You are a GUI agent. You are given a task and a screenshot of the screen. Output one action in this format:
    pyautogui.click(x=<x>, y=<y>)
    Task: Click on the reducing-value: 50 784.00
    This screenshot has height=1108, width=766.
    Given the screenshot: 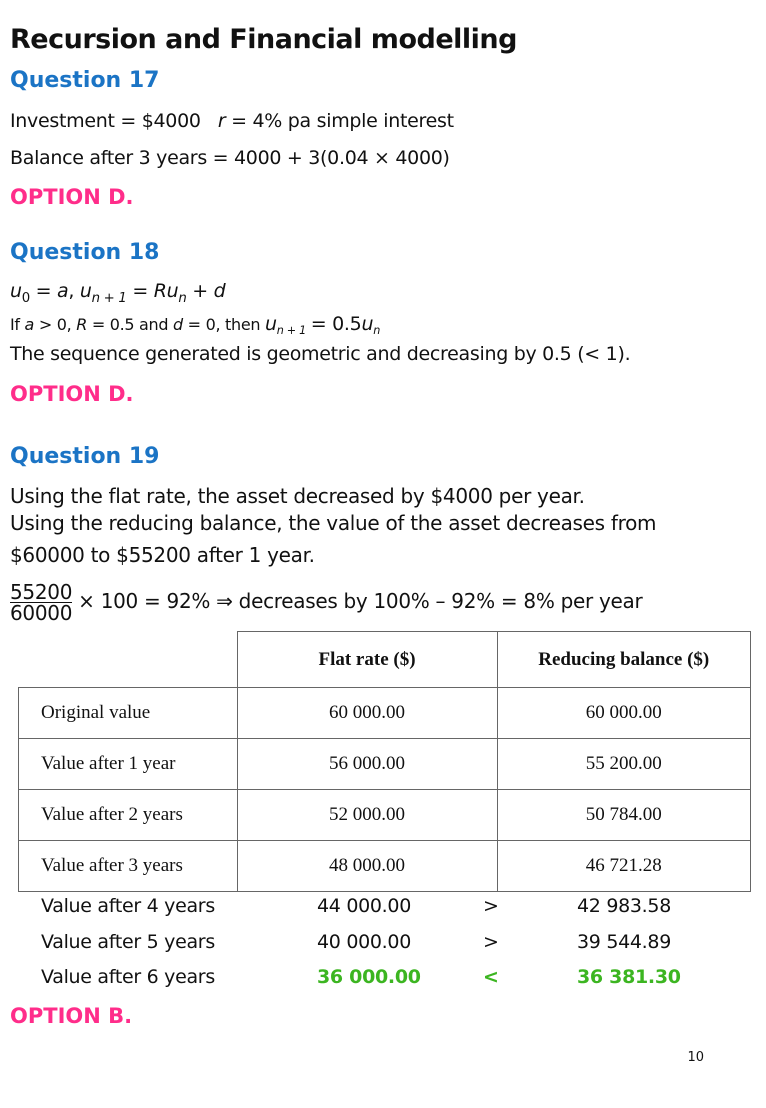 What is the action you would take?
    pyautogui.click(x=623, y=815)
    